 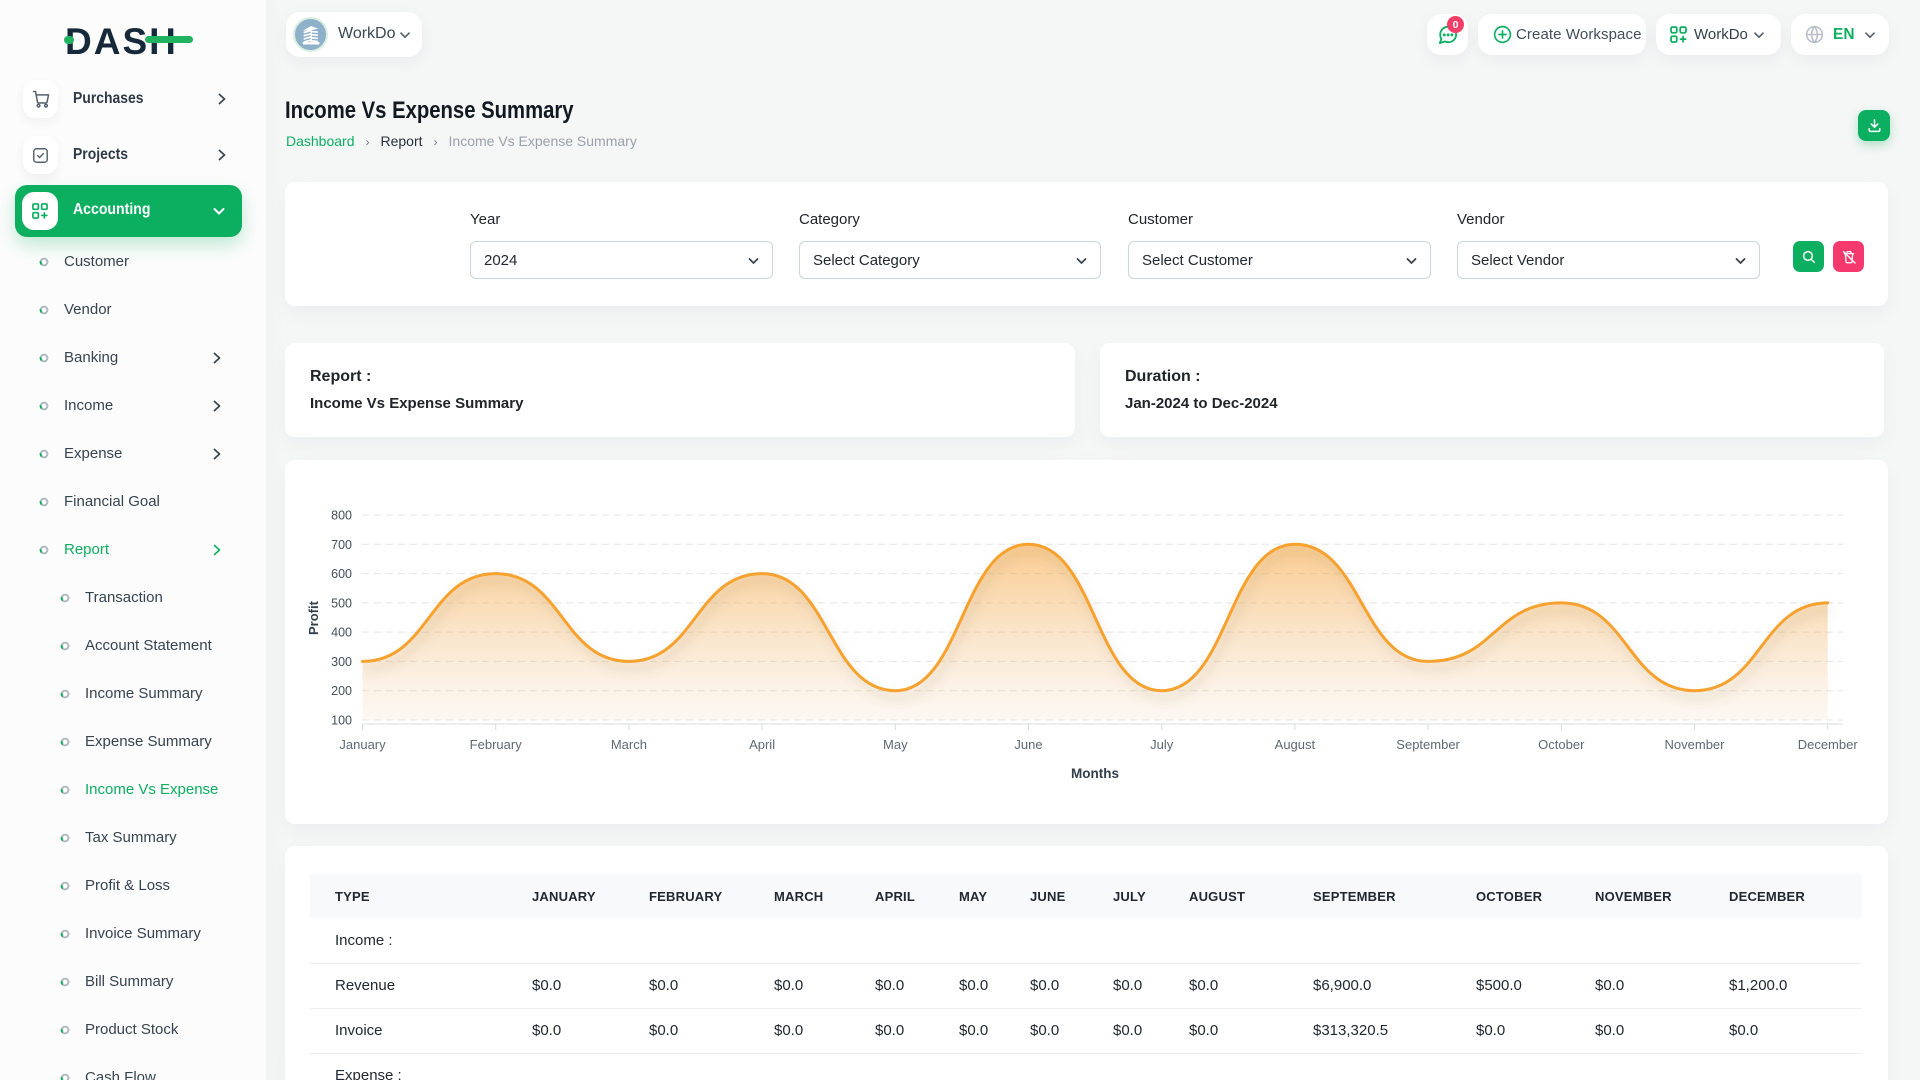 What do you see at coordinates (362, 744) in the screenshot?
I see `svg-text: January` at bounding box center [362, 744].